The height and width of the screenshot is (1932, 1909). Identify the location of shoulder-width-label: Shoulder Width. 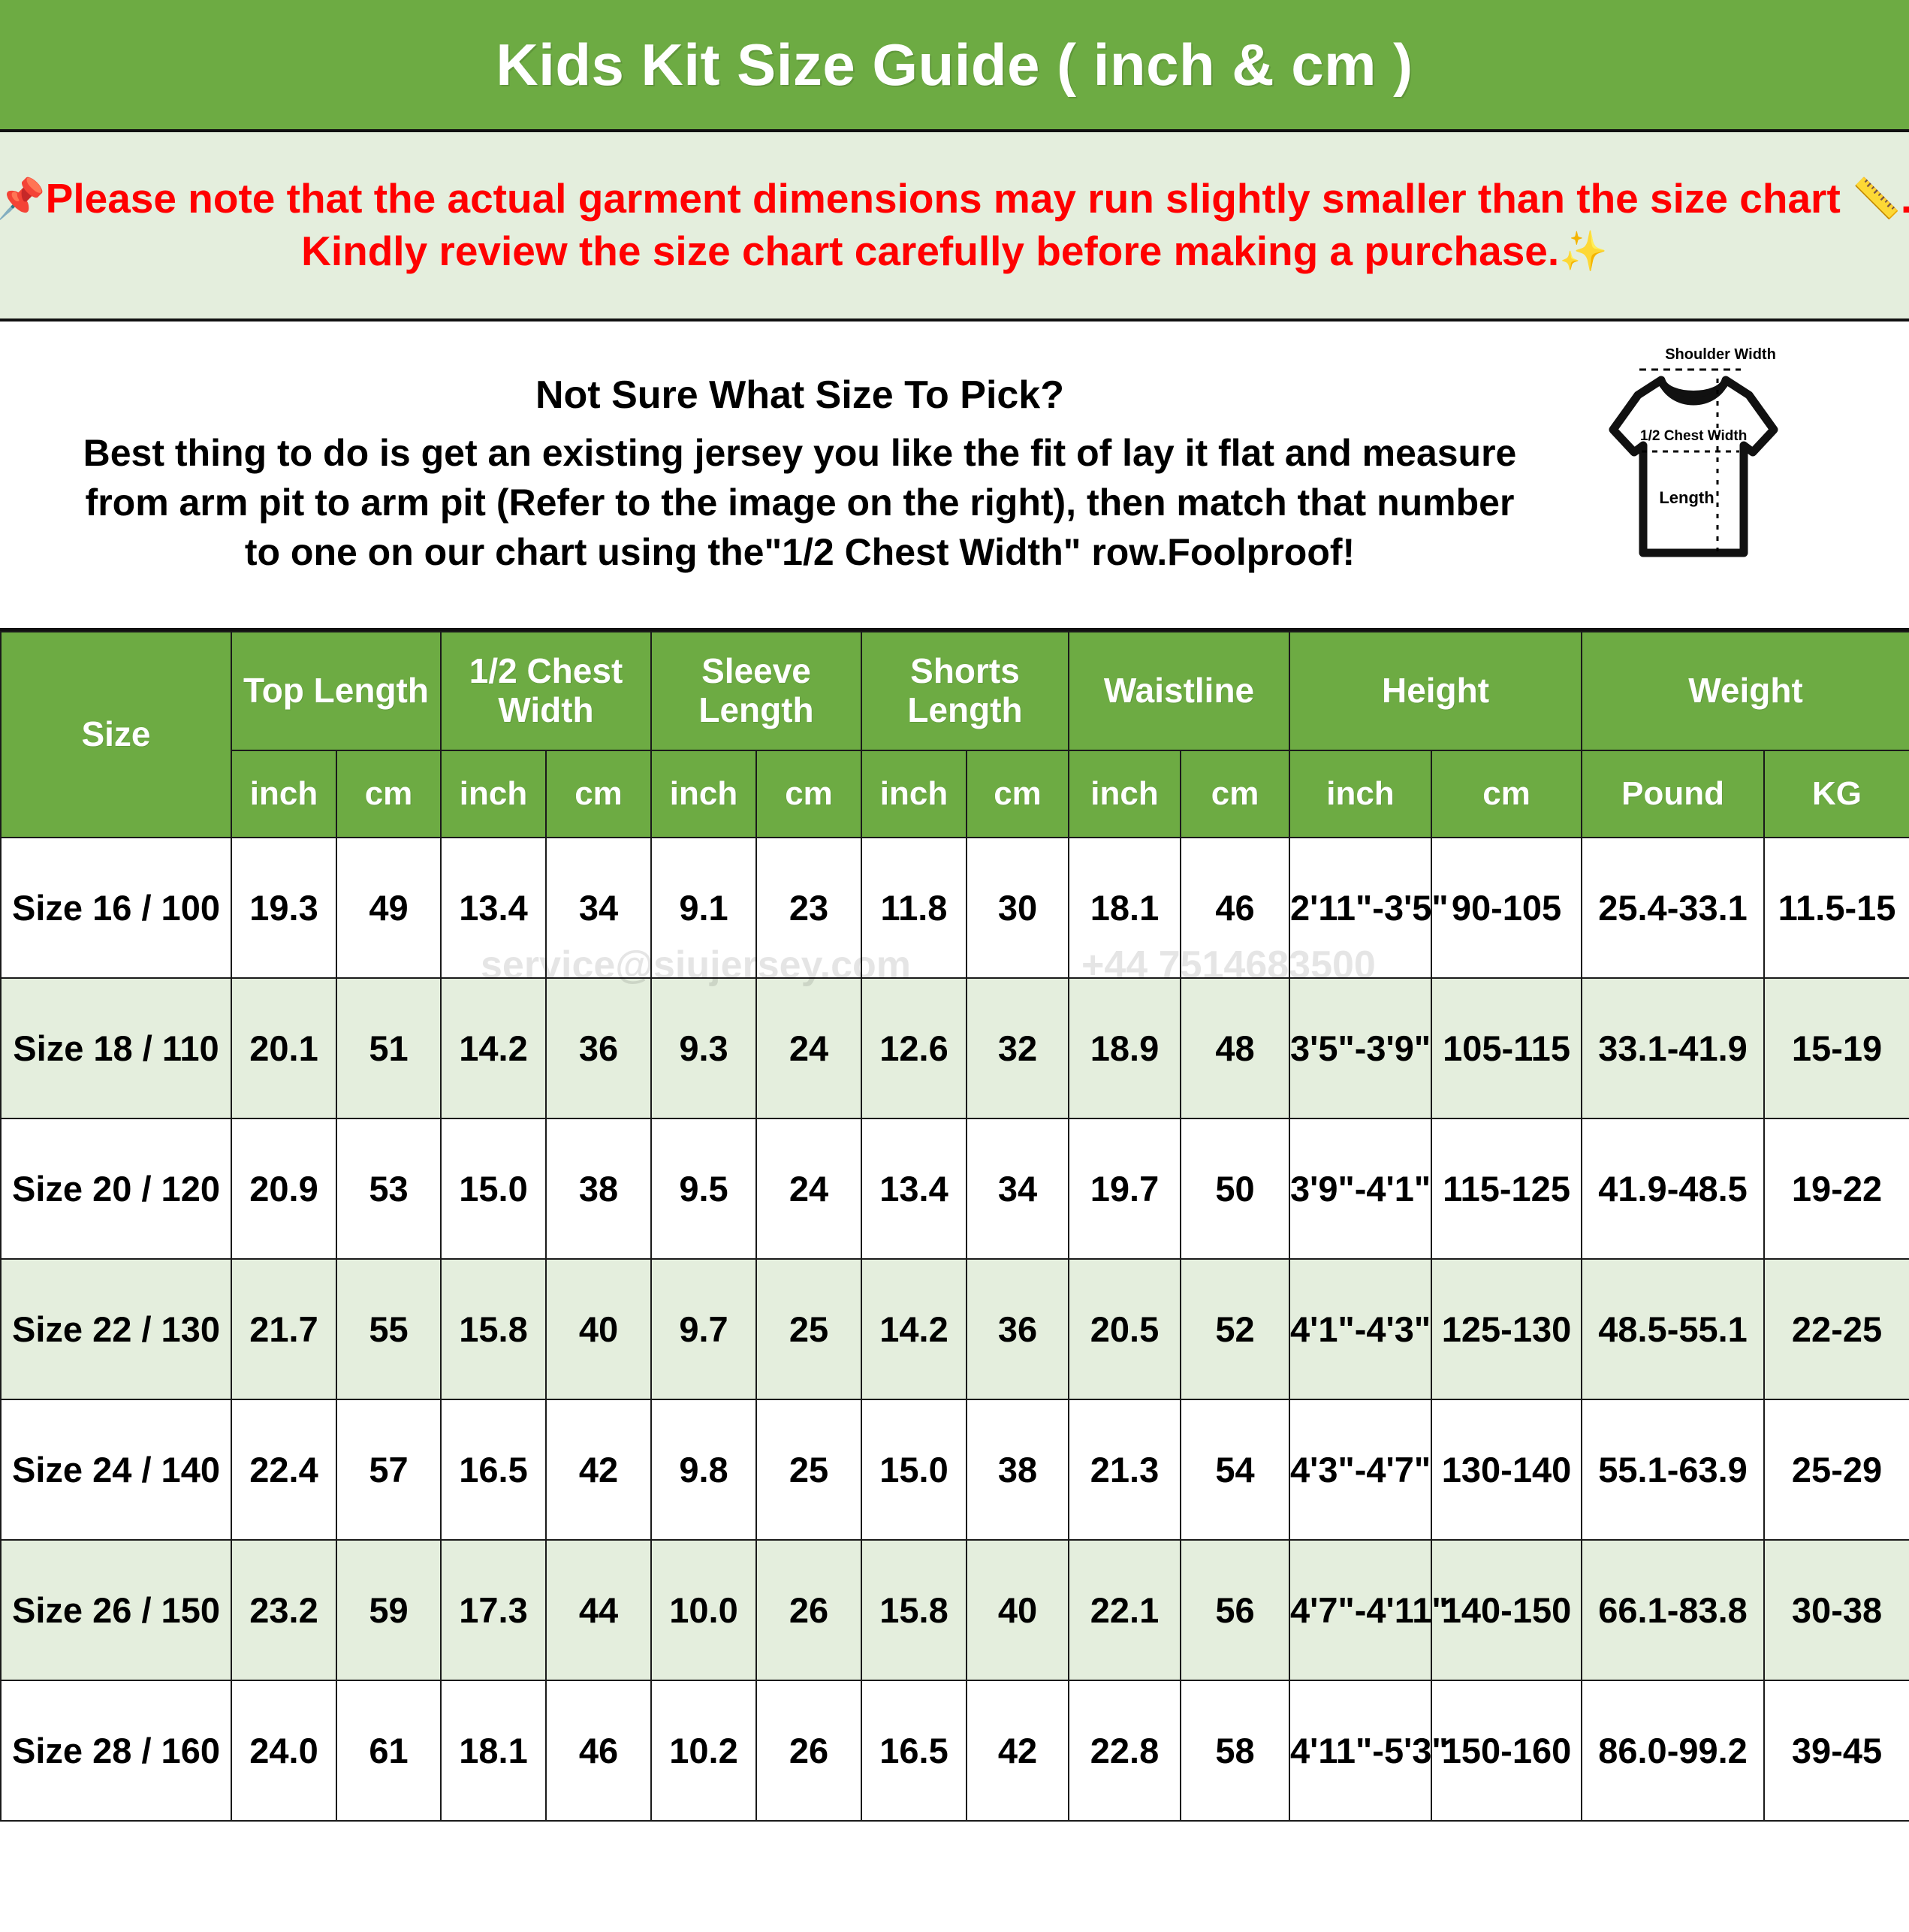
(1720, 355).